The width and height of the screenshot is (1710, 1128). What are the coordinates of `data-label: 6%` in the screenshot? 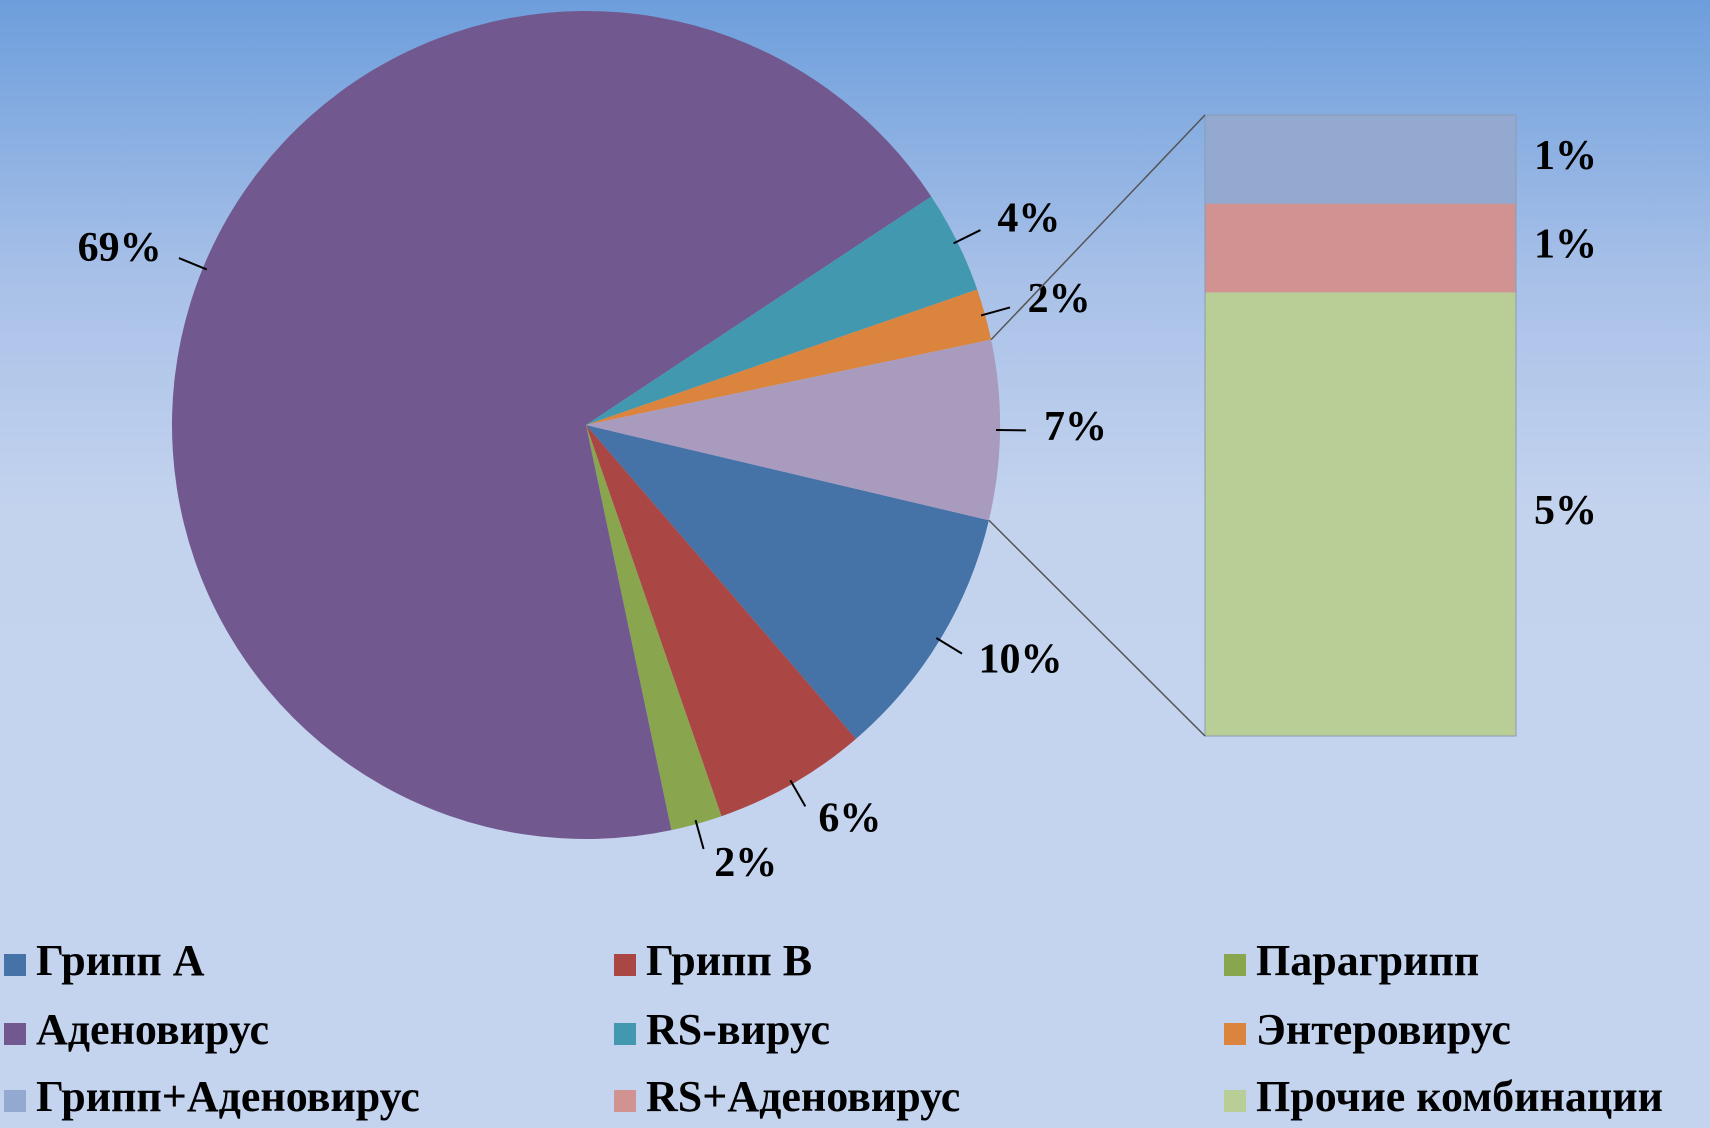 It's located at (849, 819).